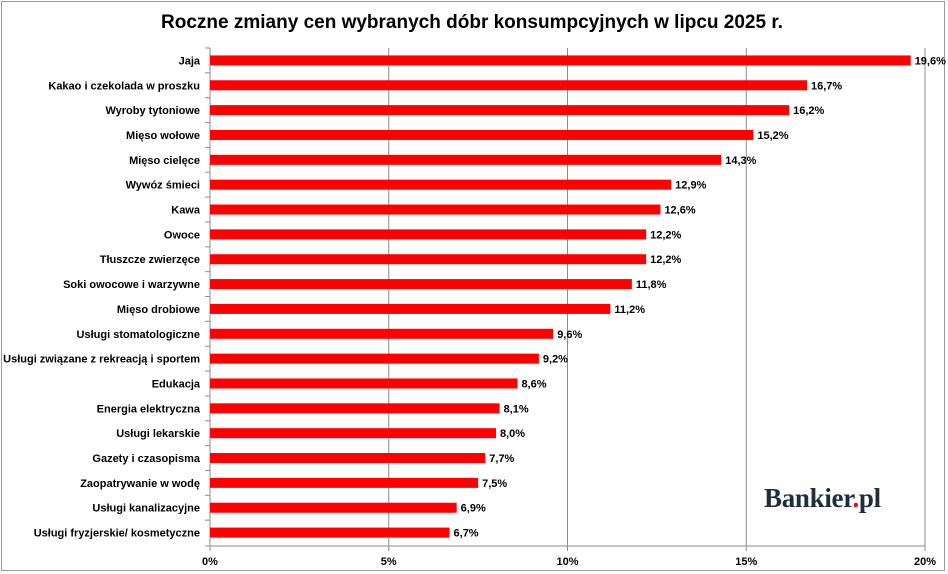 The image size is (948, 574). I want to click on category-label: Usługi związane z rekreacją i sportem, so click(101, 360).